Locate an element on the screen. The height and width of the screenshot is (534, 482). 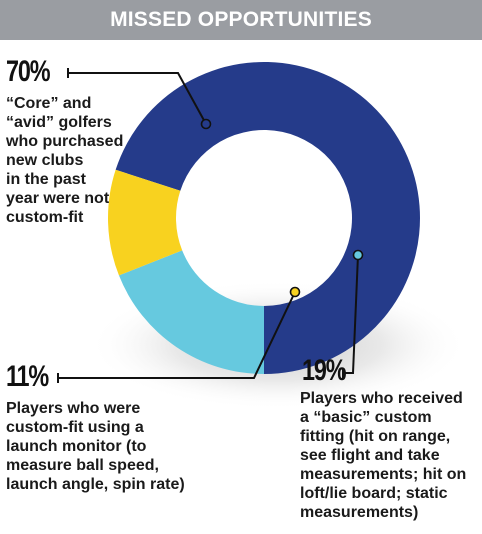
basic-description-line: loft/lie board; static is located at coordinates (374, 493).